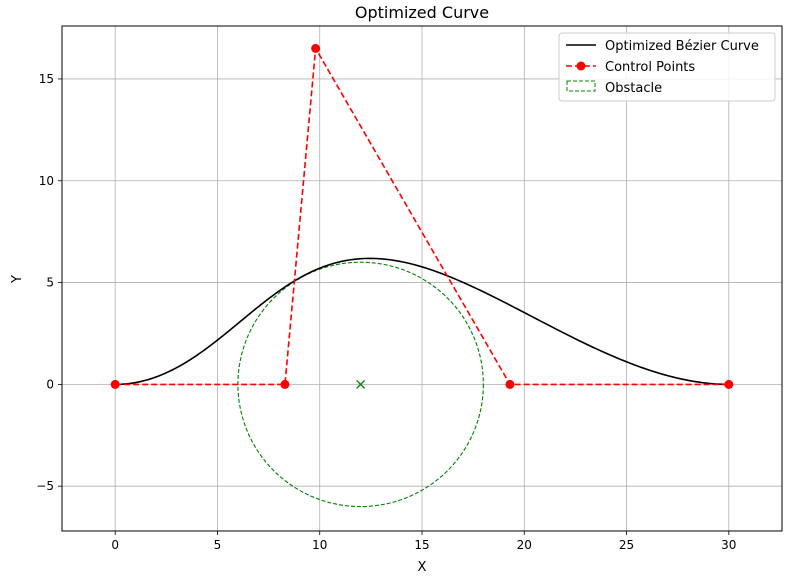 The width and height of the screenshot is (792, 582). What do you see at coordinates (17, 279) in the screenshot?
I see `y-axis-label: Y` at bounding box center [17, 279].